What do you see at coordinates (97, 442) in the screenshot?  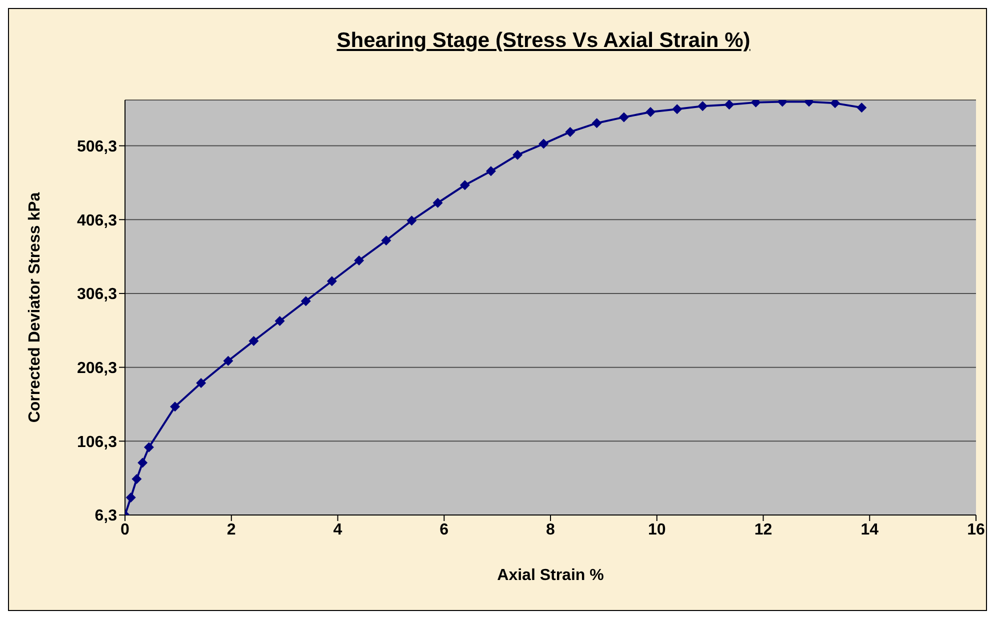 I see `y-tick-label: 106,3` at bounding box center [97, 442].